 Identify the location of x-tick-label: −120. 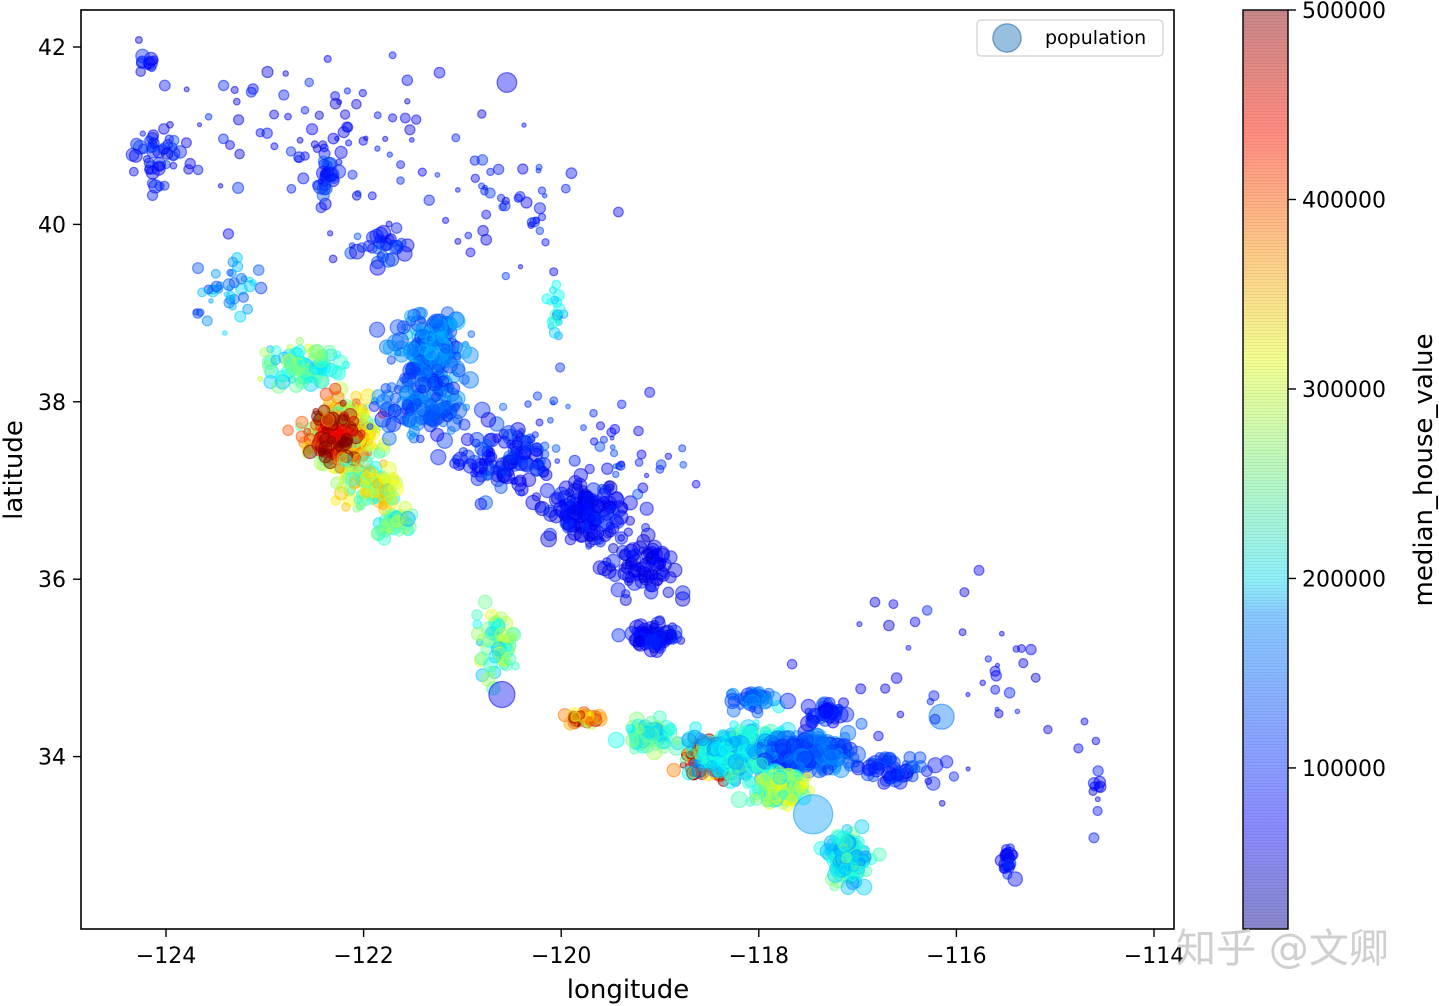
(561, 956).